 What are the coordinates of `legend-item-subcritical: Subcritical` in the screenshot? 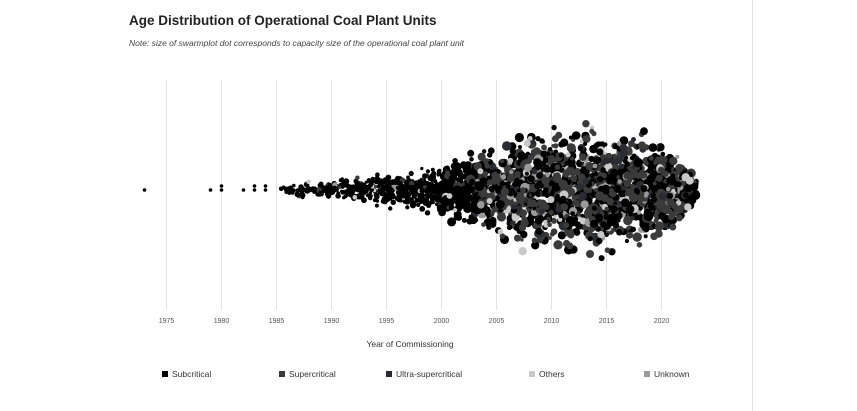 It's located at (186, 374).